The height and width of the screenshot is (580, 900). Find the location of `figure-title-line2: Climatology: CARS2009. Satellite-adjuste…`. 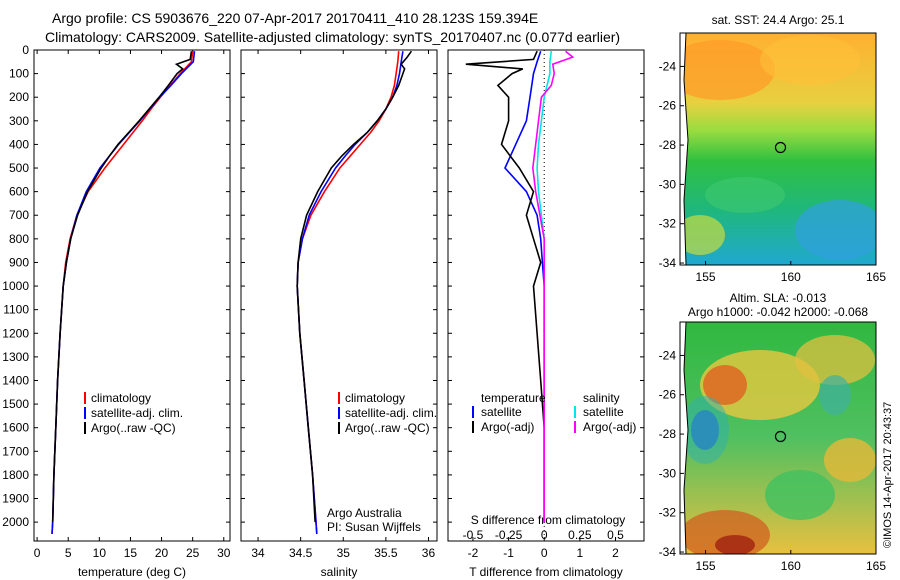

figure-title-line2: Climatology: CARS2009. Satellite-adjuste… is located at coordinates (333, 37).